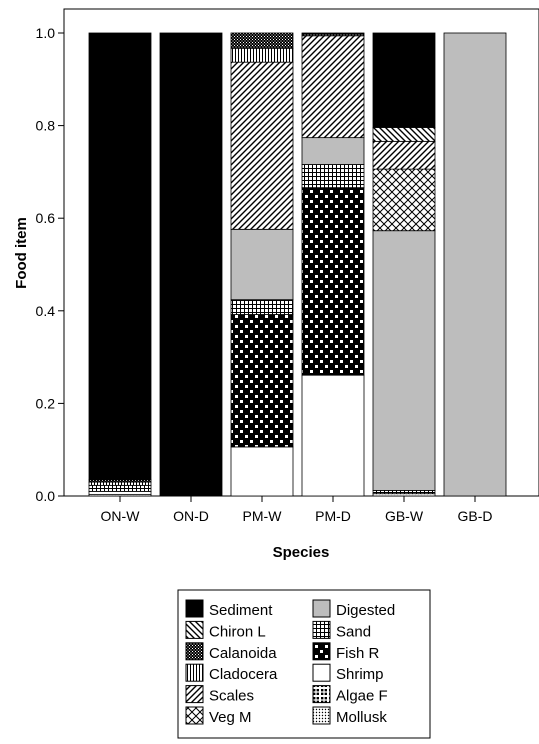 The width and height of the screenshot is (539, 744). I want to click on x-tick-label: GB-D, so click(475, 516).